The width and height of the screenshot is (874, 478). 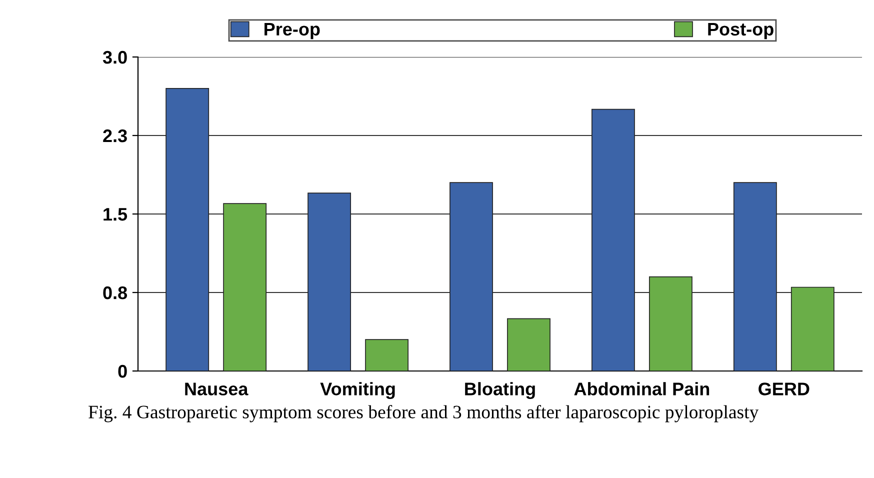 What do you see at coordinates (357, 391) in the screenshot?
I see `x-tick-label: Vomiting` at bounding box center [357, 391].